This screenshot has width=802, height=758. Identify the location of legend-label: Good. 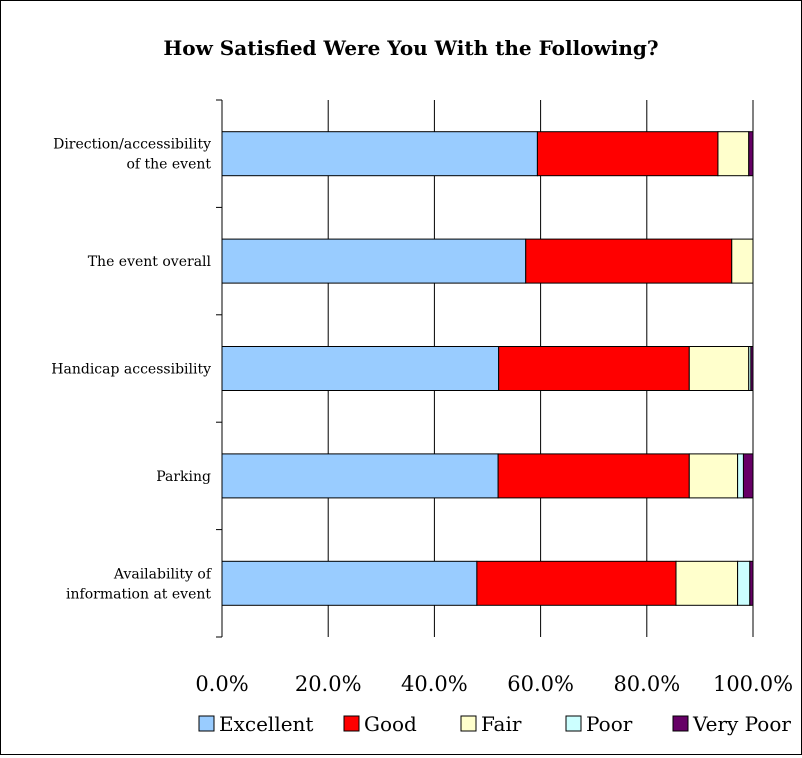
(390, 724).